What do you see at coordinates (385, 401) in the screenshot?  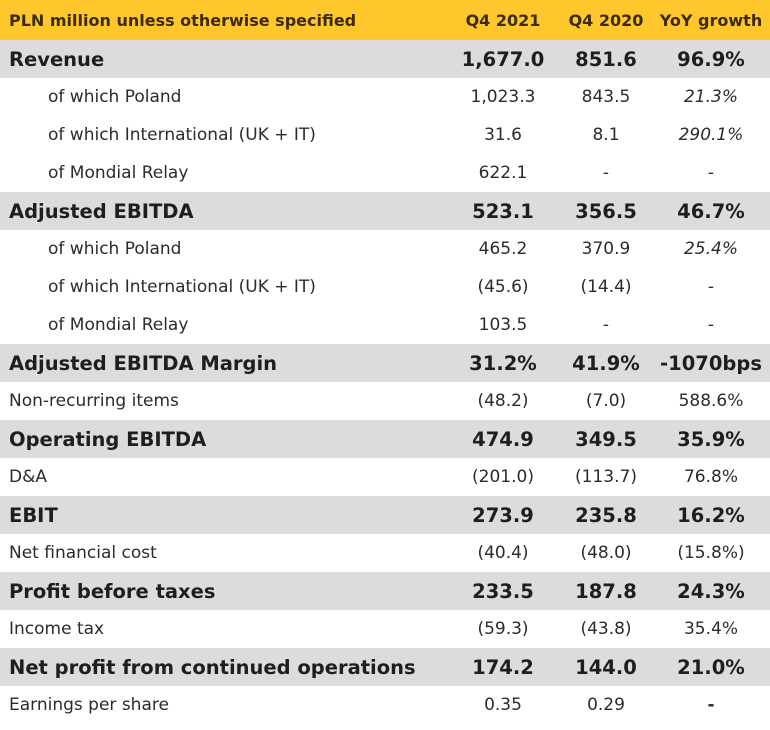 I see `row-non-recurring-items: Non-recurring items (48.2) (7.0) 588.6%` at bounding box center [385, 401].